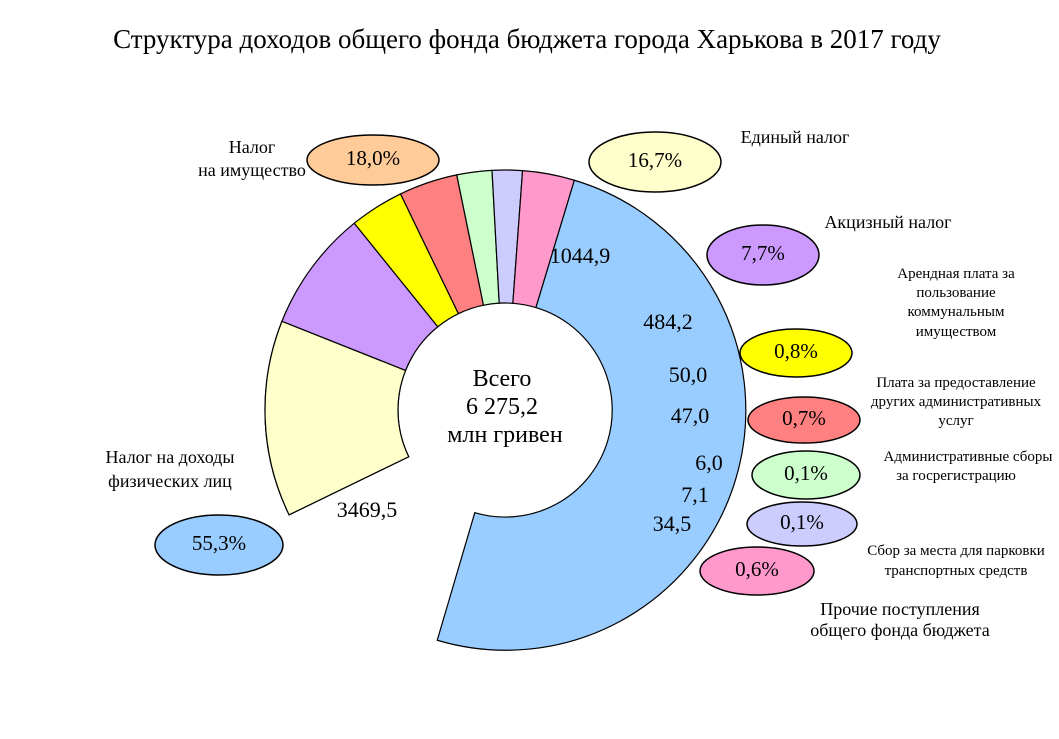 The height and width of the screenshot is (739, 1059). I want to click on value-label-7: 7,1, so click(695, 494).